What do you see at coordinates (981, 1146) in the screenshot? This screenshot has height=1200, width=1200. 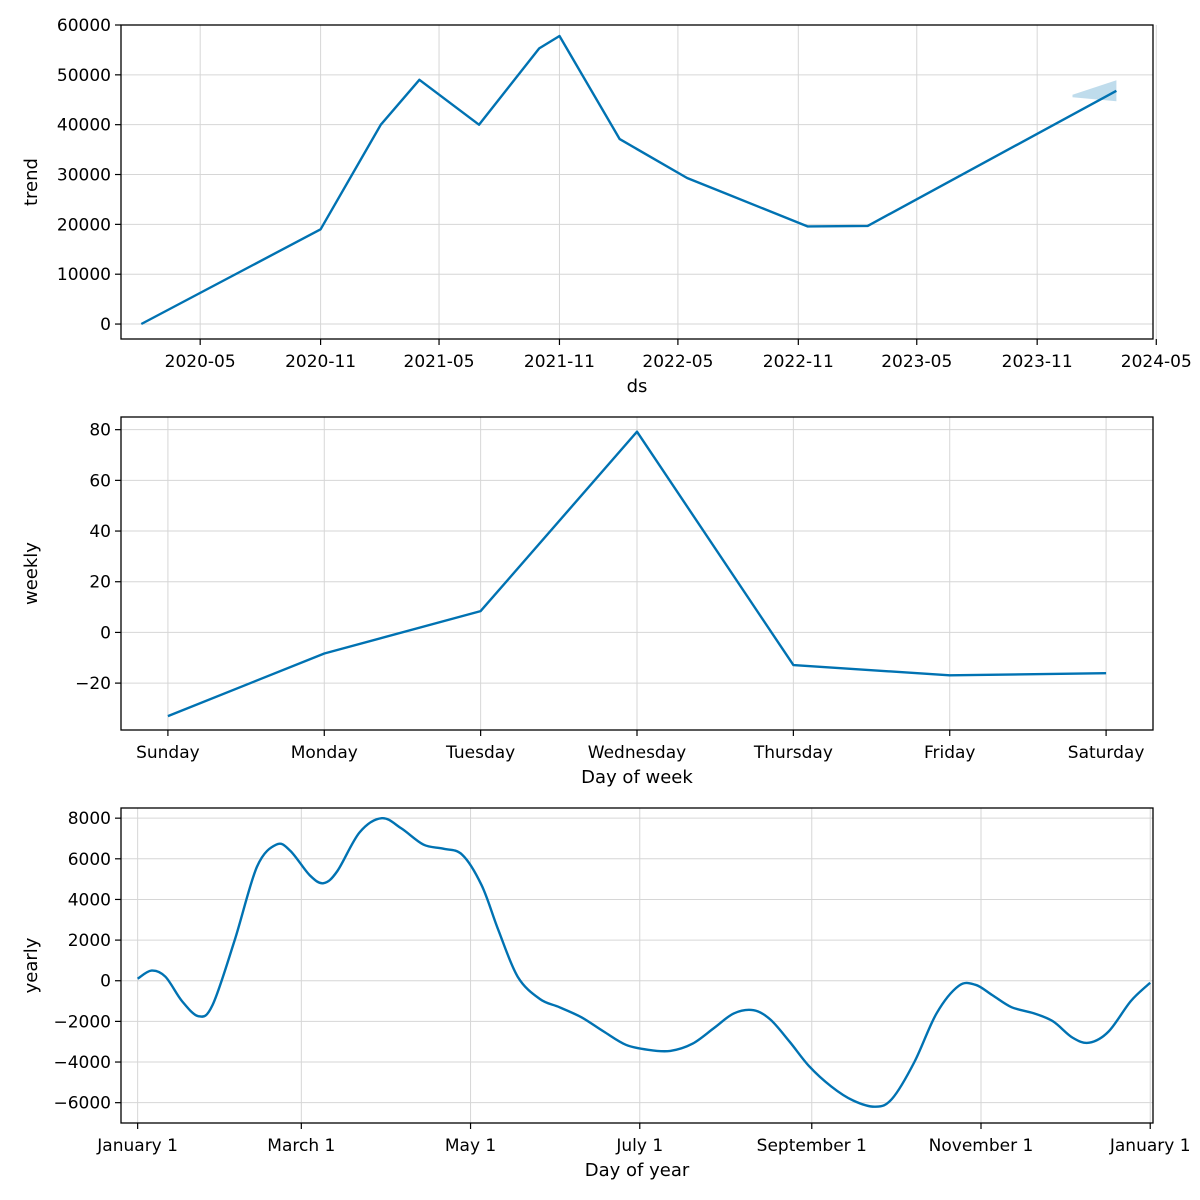 I see `yearly-x-tick-label: November 1` at bounding box center [981, 1146].